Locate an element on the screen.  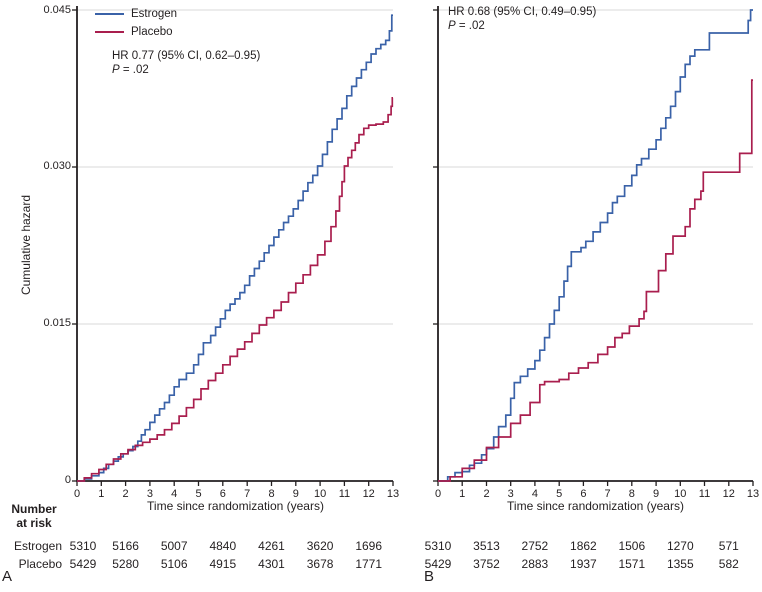
x-tick-label-b: 4 is located at coordinates (535, 494).